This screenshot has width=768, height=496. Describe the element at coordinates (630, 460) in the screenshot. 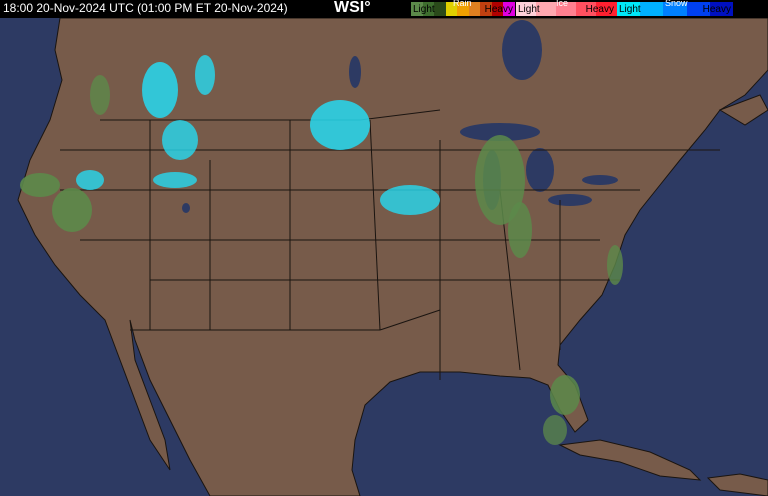

I see `cuba-island` at that location.